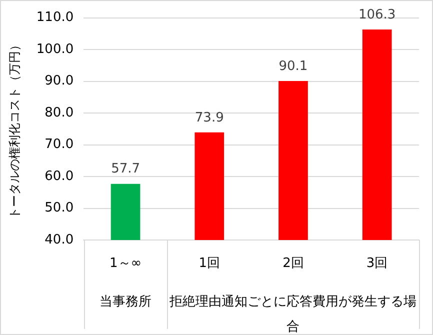 This screenshot has height=335, width=433. I want to click on data-label: 90.1, so click(293, 66).